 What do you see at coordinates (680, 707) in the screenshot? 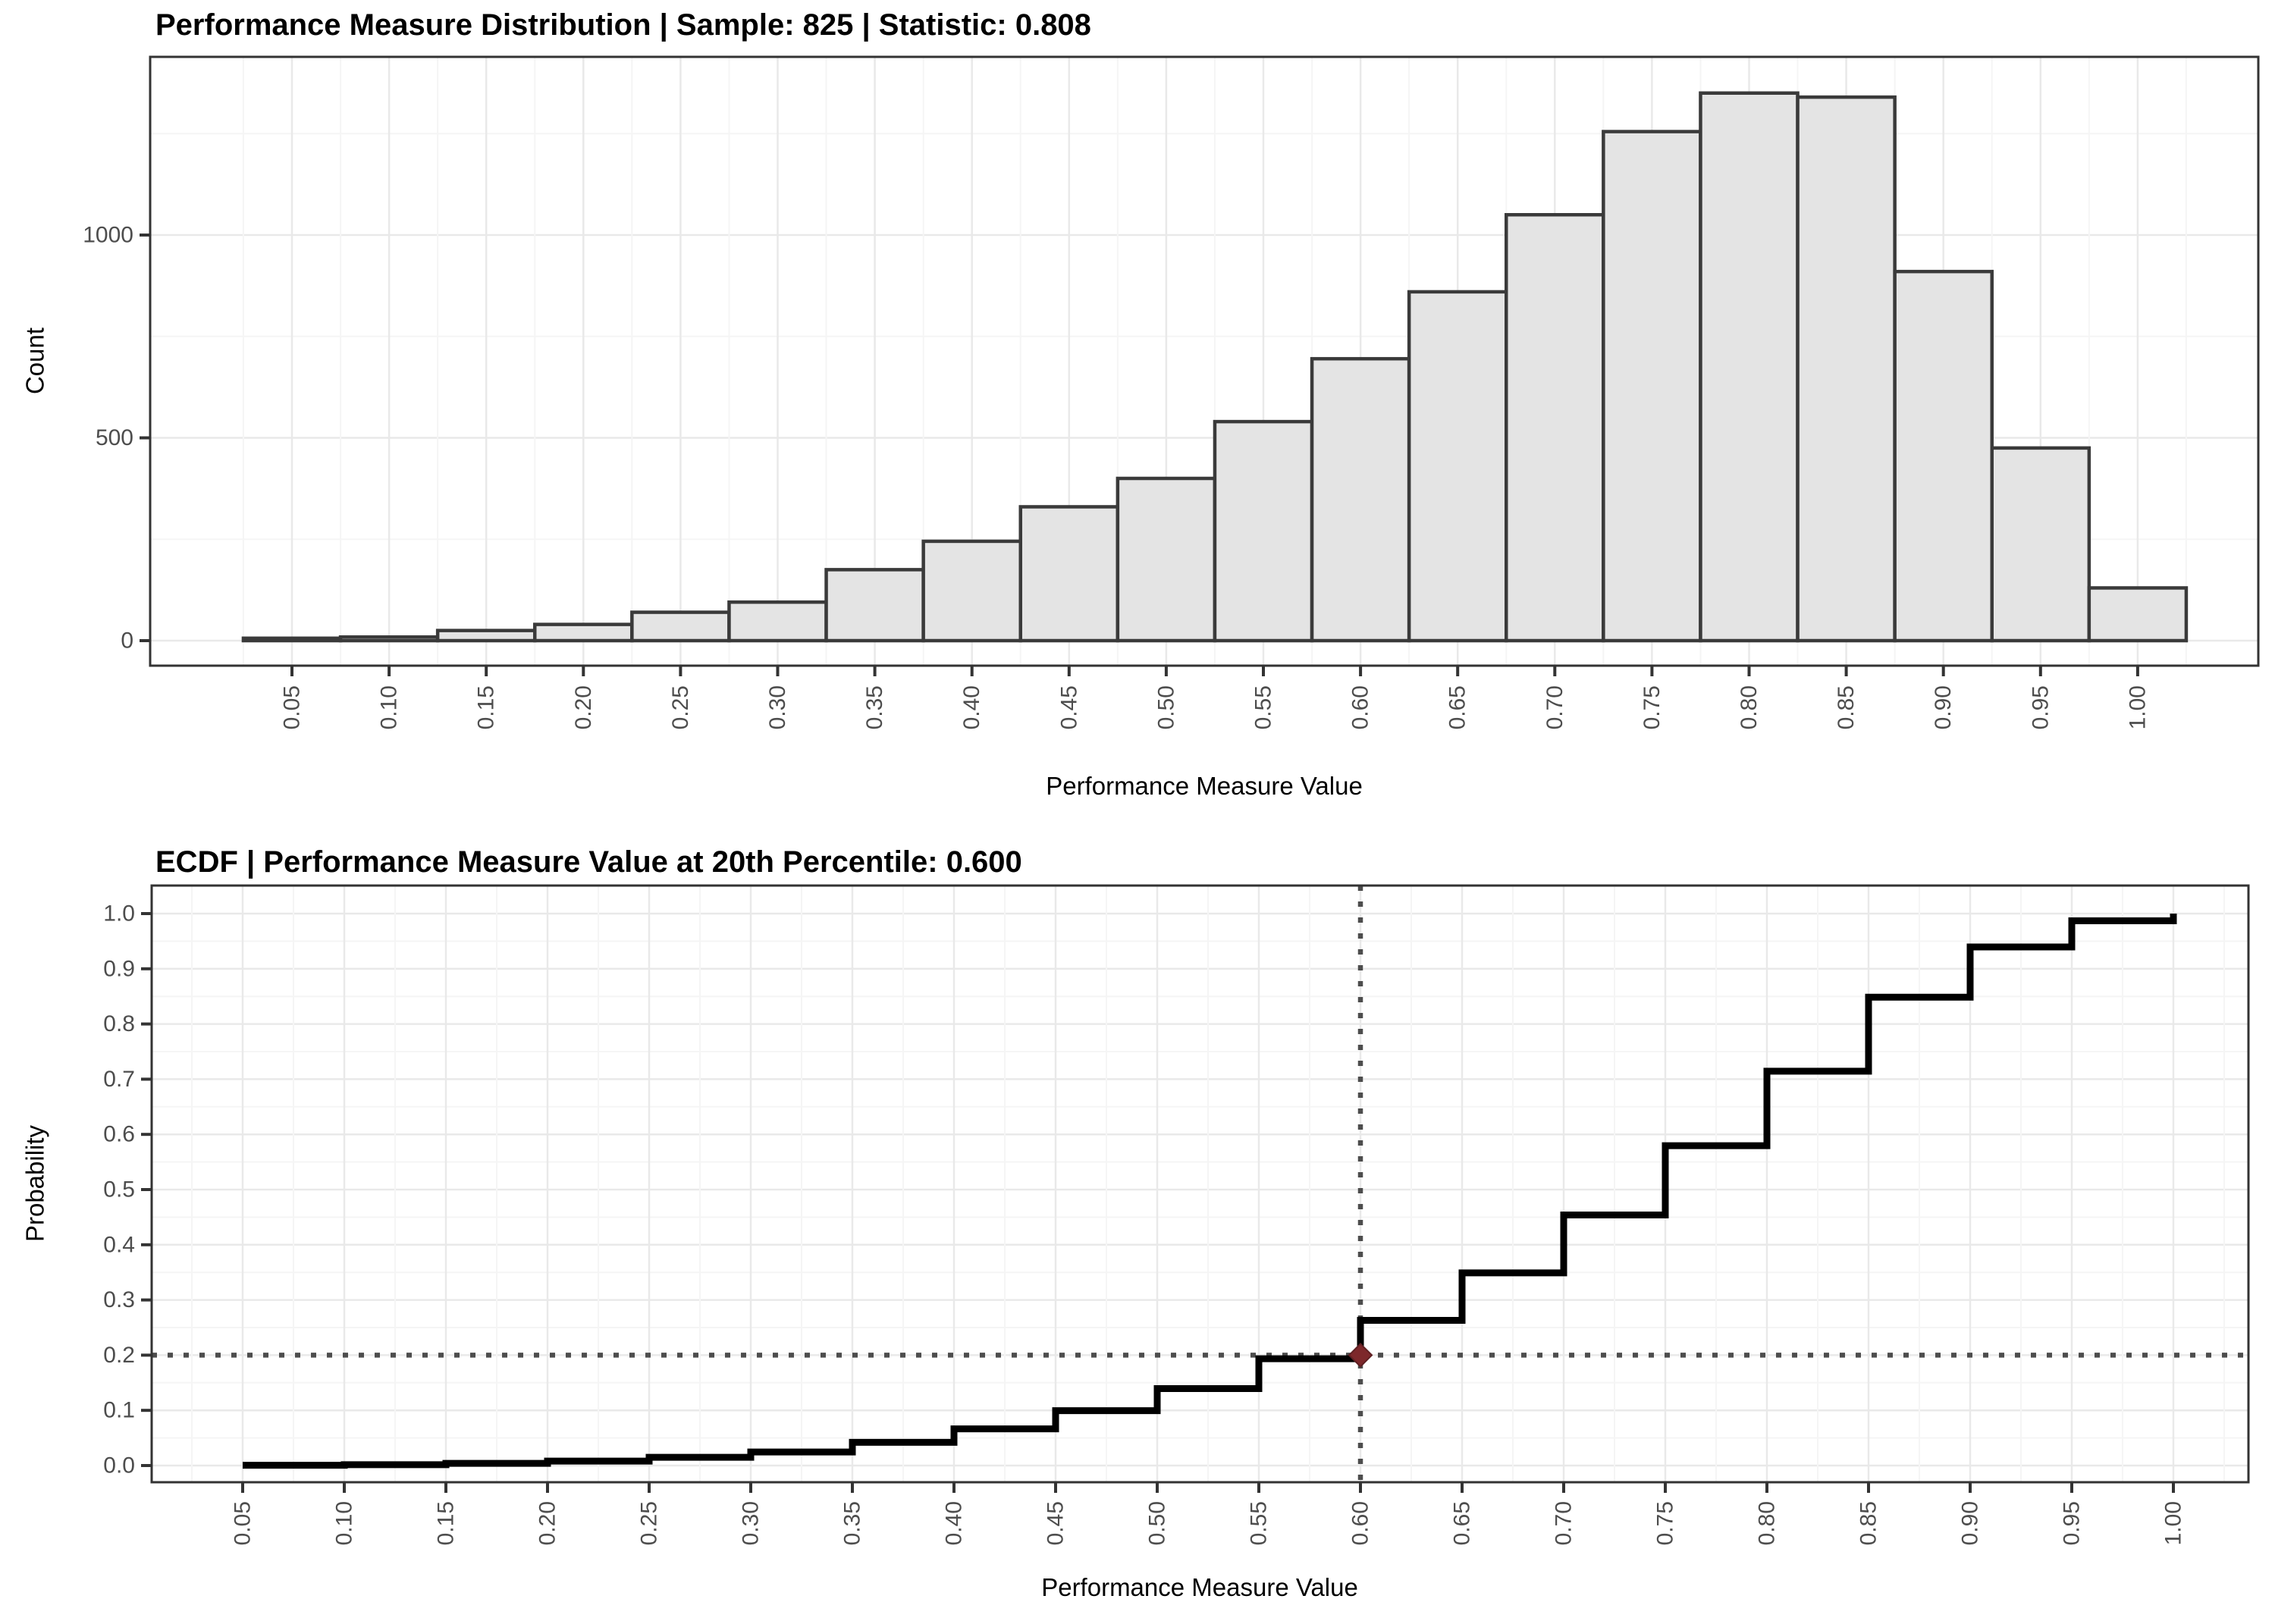
I see `histogram-x-tick-label: 0.25` at bounding box center [680, 707].